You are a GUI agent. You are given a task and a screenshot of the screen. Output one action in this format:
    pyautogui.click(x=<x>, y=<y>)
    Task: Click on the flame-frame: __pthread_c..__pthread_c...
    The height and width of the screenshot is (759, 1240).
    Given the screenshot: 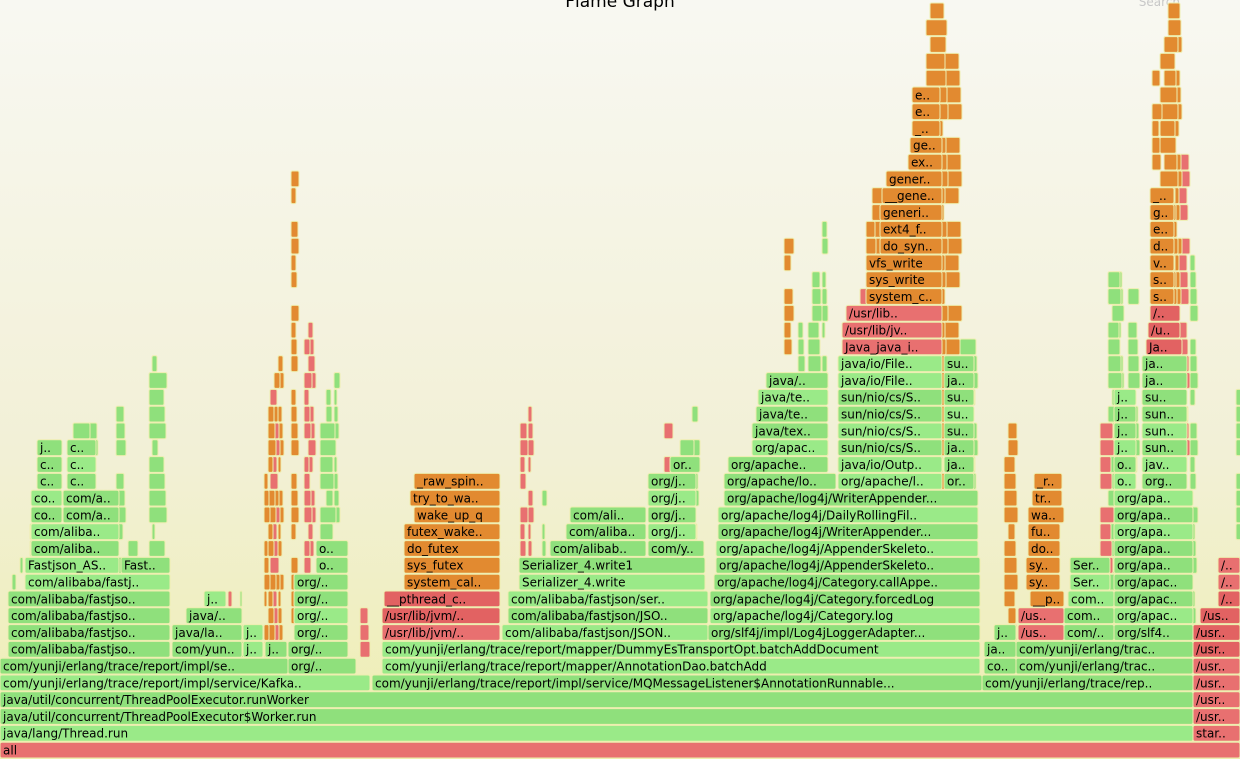 What is the action you would take?
    pyautogui.click(x=442, y=599)
    